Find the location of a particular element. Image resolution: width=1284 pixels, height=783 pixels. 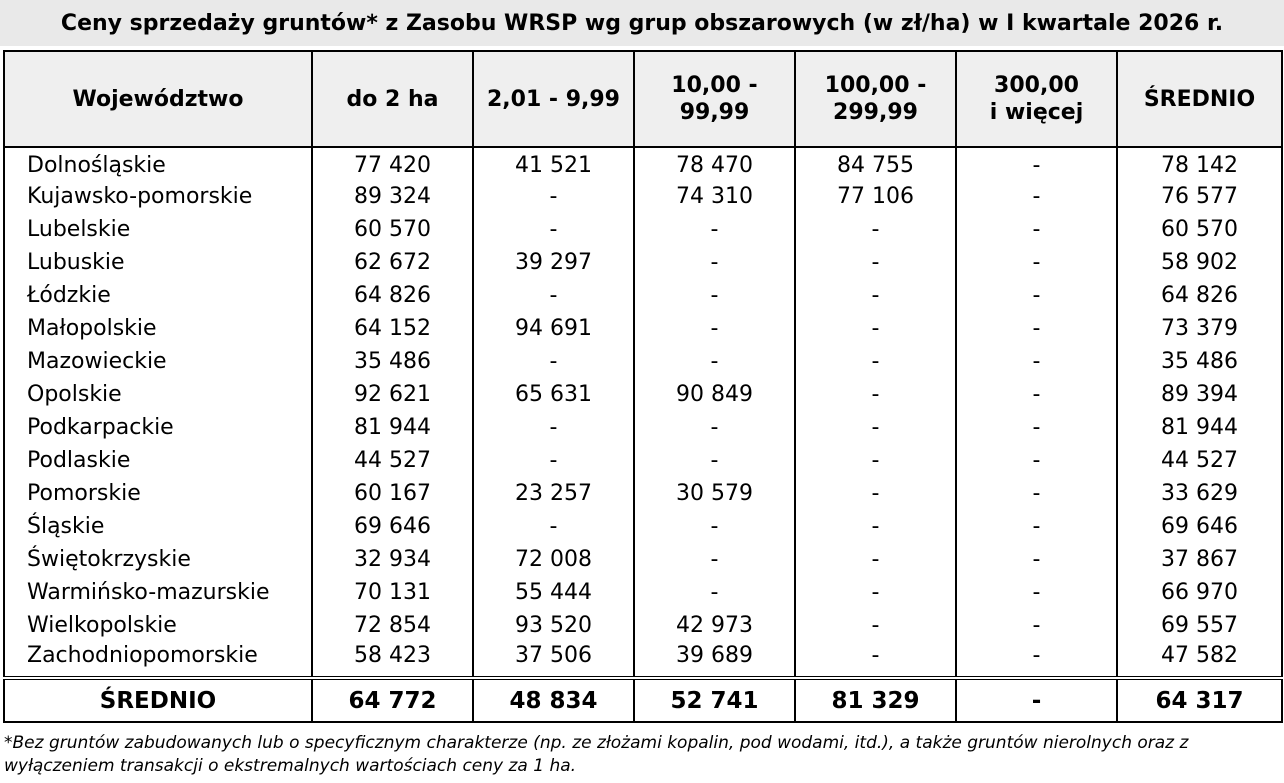

cell-10-100-ha: 74 310 is located at coordinates (714, 196).